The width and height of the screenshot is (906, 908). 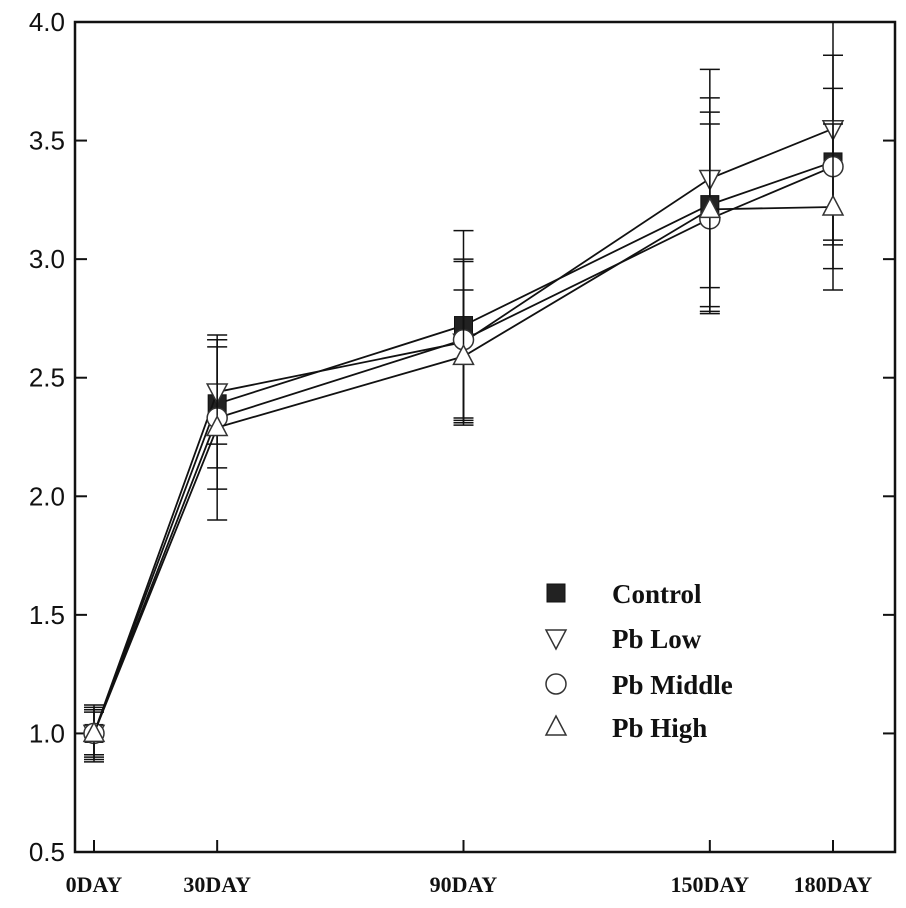 I want to click on legend-label-pb-middle: Pb Middle, so click(x=672, y=685).